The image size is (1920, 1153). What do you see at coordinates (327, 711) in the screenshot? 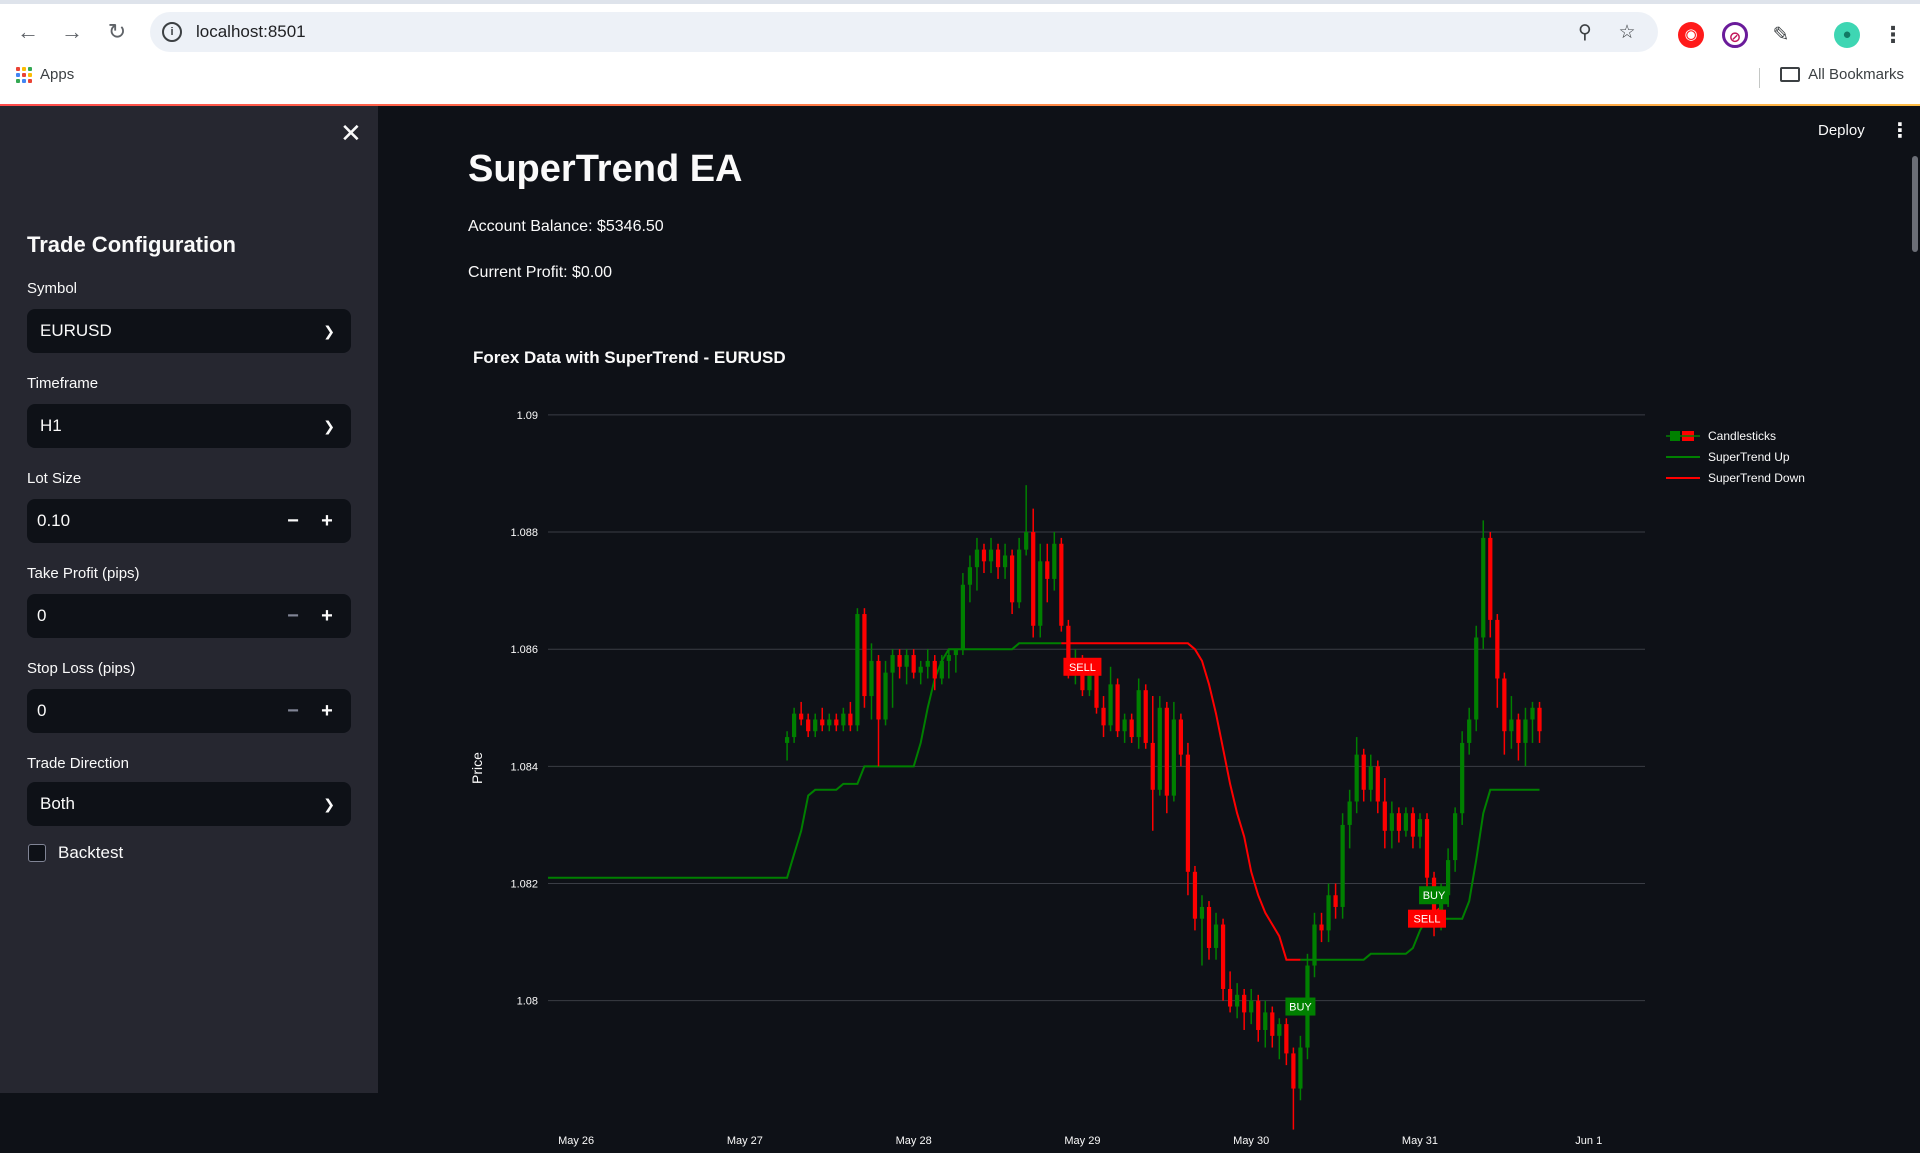
I see `stop-loss-increment-button: +` at bounding box center [327, 711].